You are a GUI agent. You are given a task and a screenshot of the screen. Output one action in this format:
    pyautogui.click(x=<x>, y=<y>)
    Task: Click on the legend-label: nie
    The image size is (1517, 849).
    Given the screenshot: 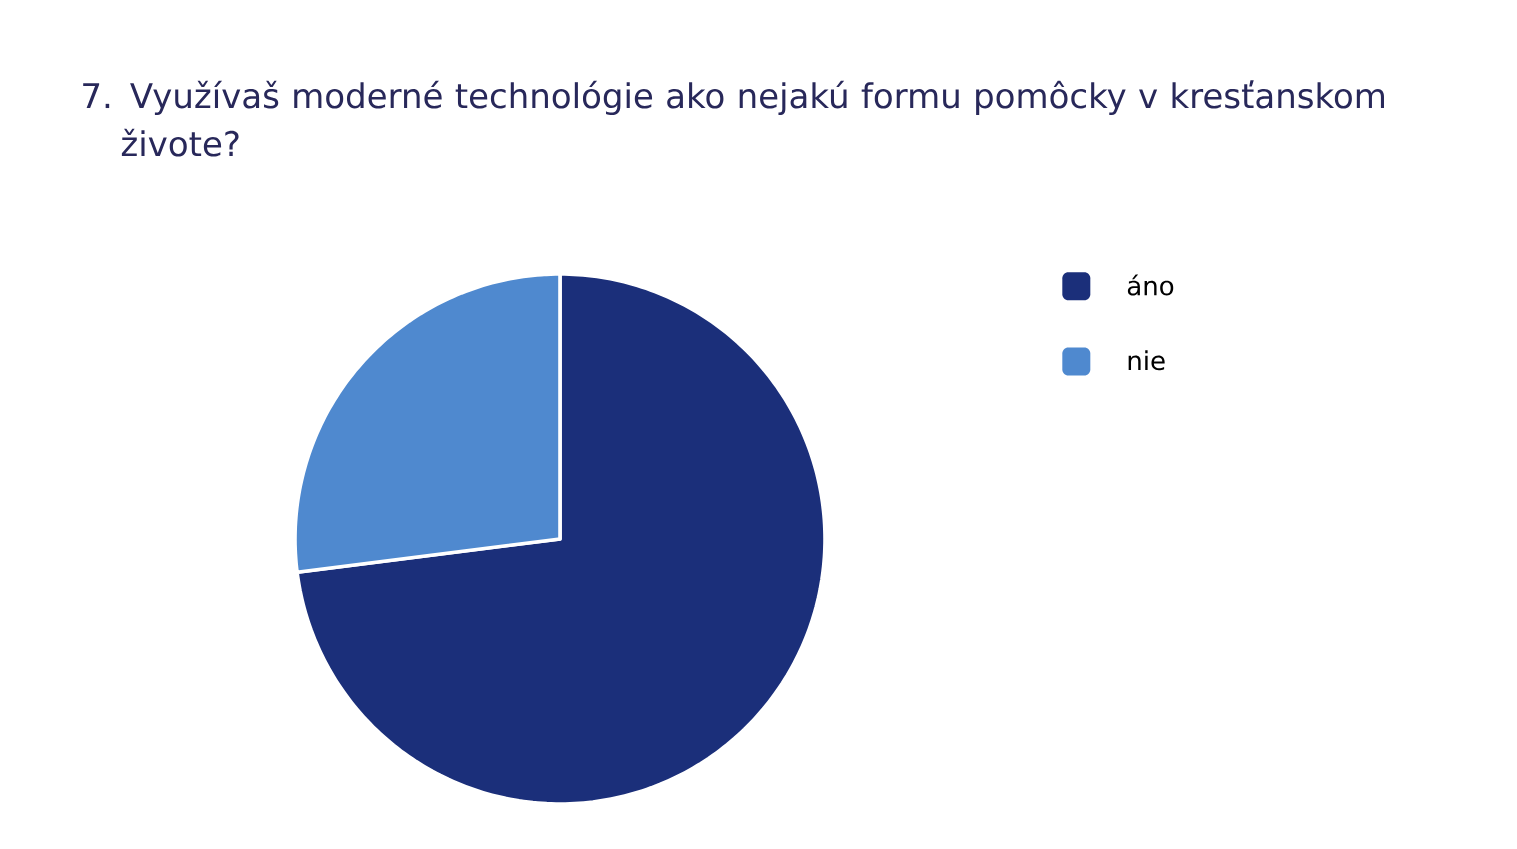 What is the action you would take?
    pyautogui.click(x=1146, y=360)
    